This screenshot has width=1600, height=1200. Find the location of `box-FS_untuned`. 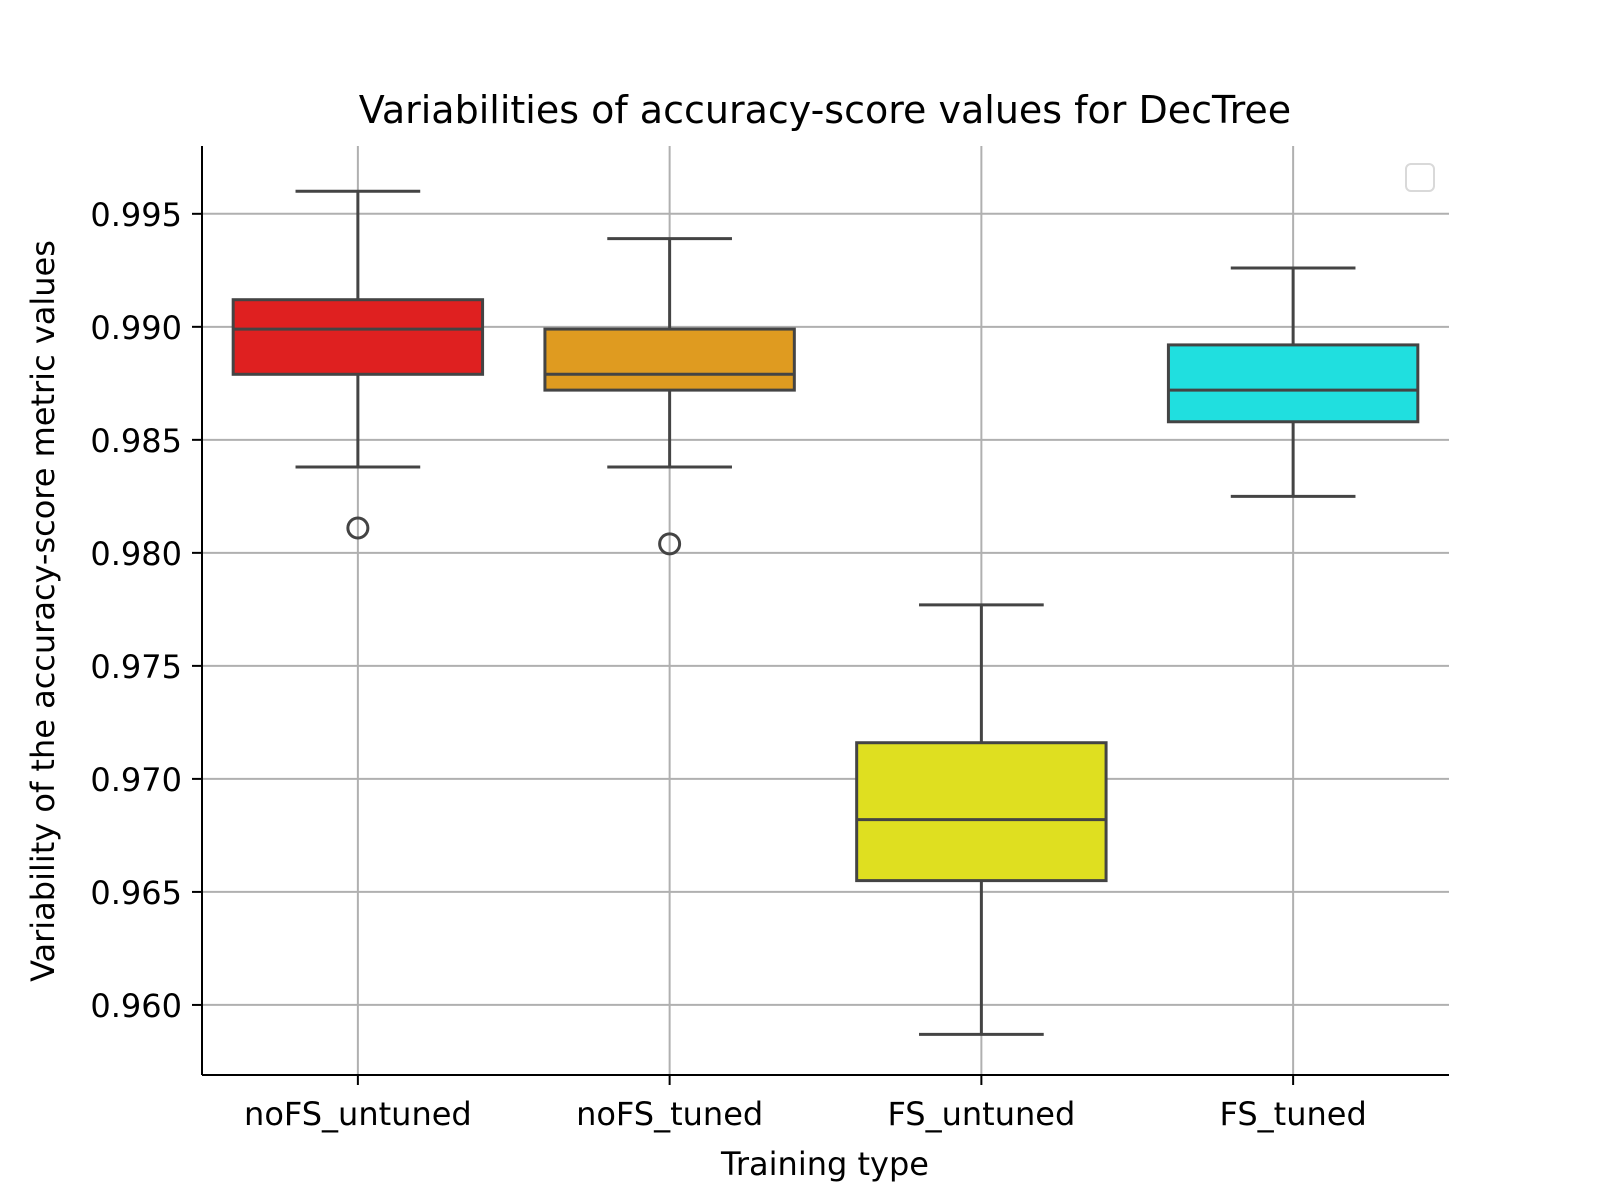

box-FS_untuned is located at coordinates (981, 819).